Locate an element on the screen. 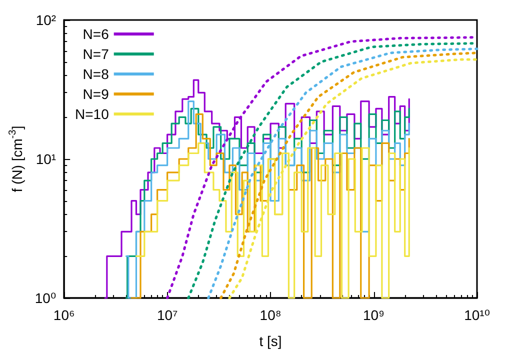 This screenshot has height=355, width=507. y-axis-title: f (N) [cm-3] is located at coordinates (16, 159).